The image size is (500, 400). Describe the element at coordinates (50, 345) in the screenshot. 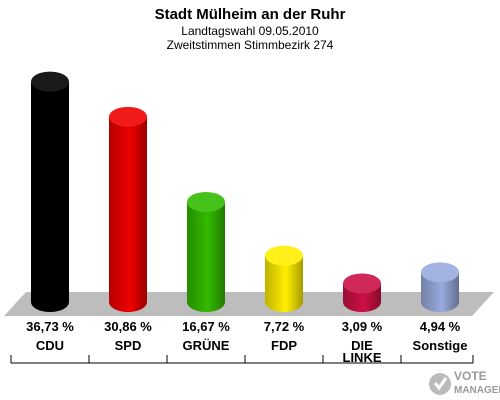

I see `category-label: CDU` at that location.